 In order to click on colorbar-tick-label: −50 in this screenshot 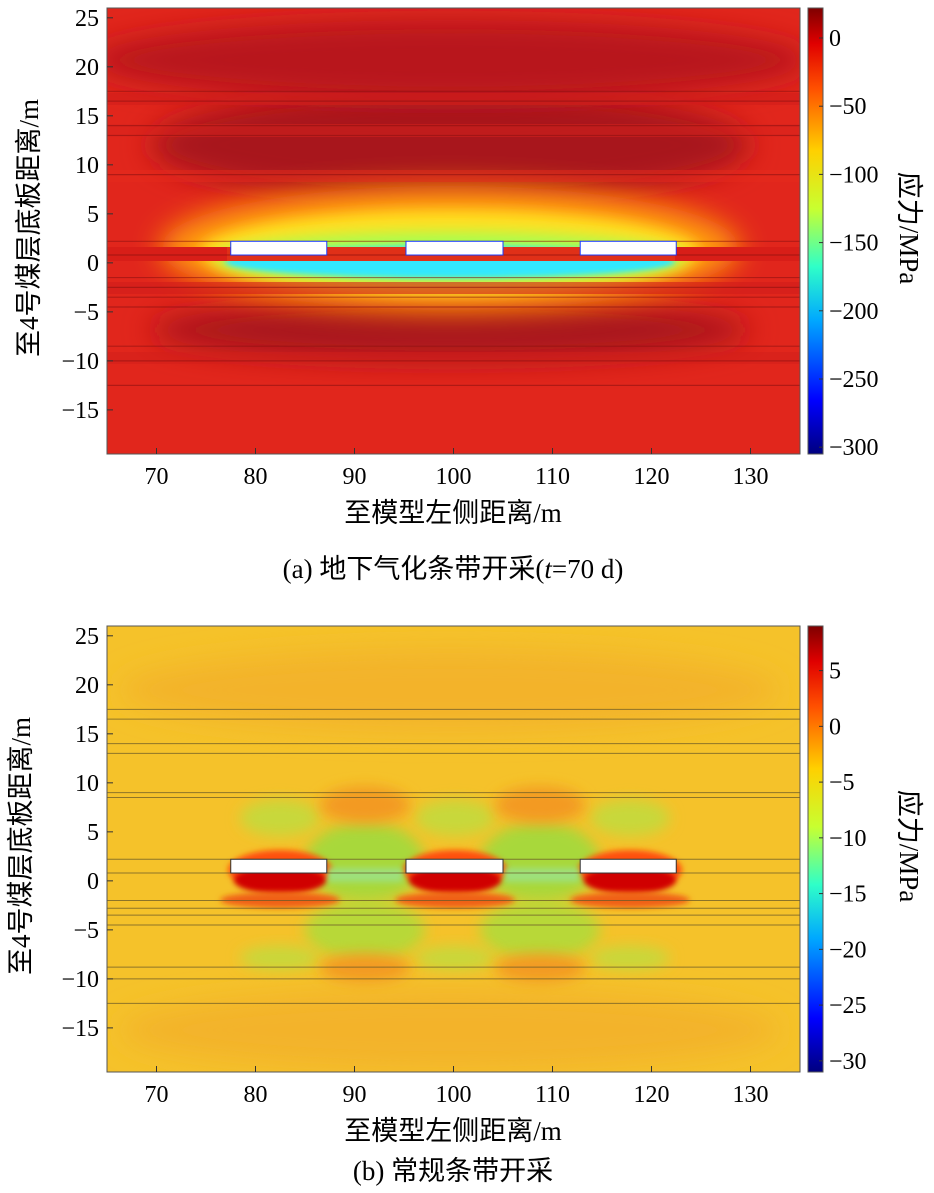, I will do `click(848, 107)`.